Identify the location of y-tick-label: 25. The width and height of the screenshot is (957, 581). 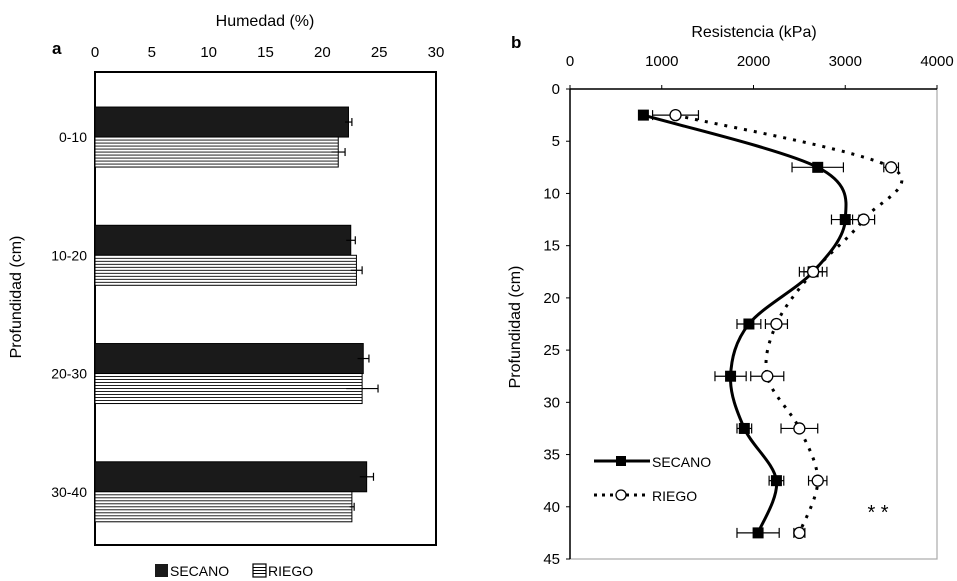
(551, 350).